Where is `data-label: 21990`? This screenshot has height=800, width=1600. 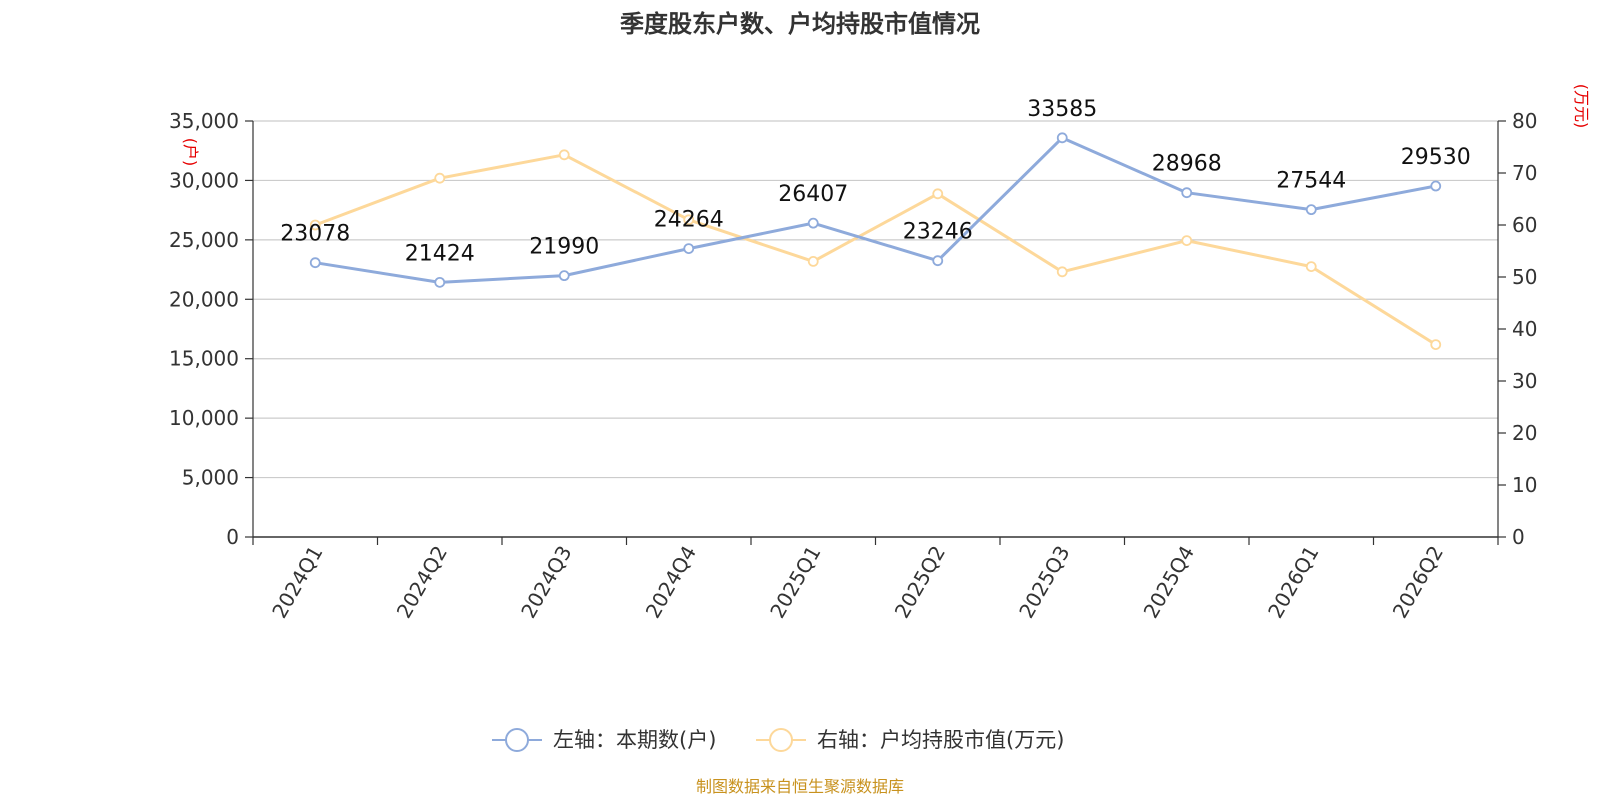
data-label: 21990 is located at coordinates (564, 247).